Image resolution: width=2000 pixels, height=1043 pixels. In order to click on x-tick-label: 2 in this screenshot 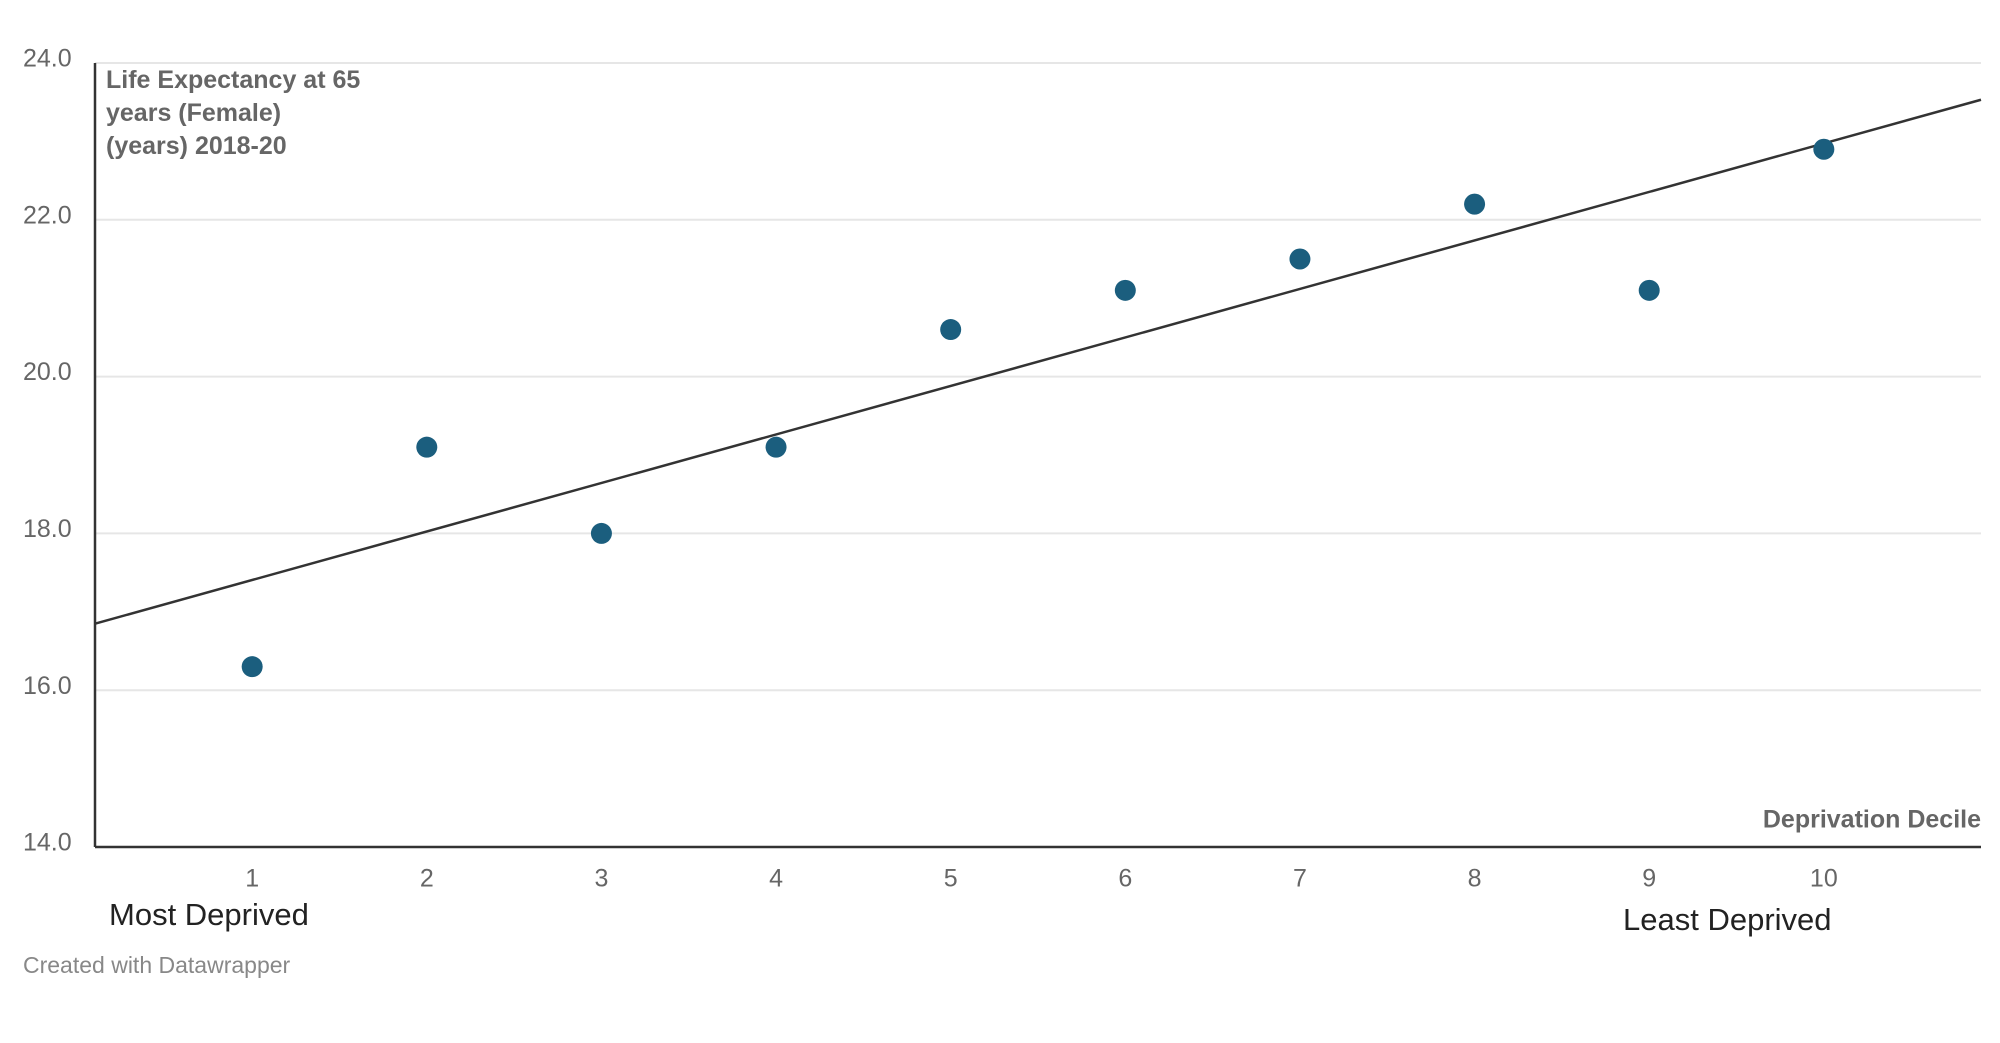, I will do `click(427, 879)`.